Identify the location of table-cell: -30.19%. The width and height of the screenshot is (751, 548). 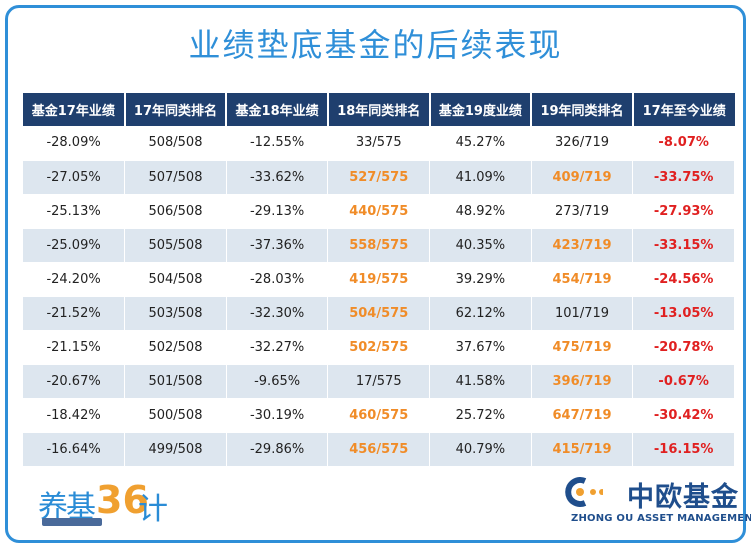
(277, 415).